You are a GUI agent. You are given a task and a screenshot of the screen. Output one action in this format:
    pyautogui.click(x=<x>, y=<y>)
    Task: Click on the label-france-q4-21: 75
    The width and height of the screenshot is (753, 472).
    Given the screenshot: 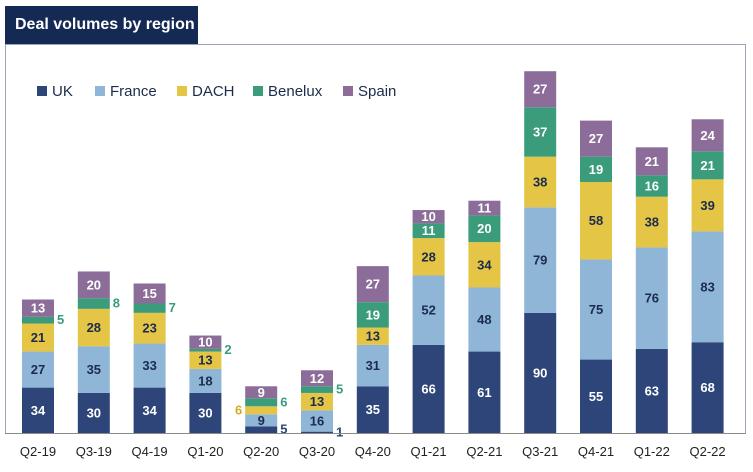 What is the action you would take?
    pyautogui.click(x=596, y=309)
    